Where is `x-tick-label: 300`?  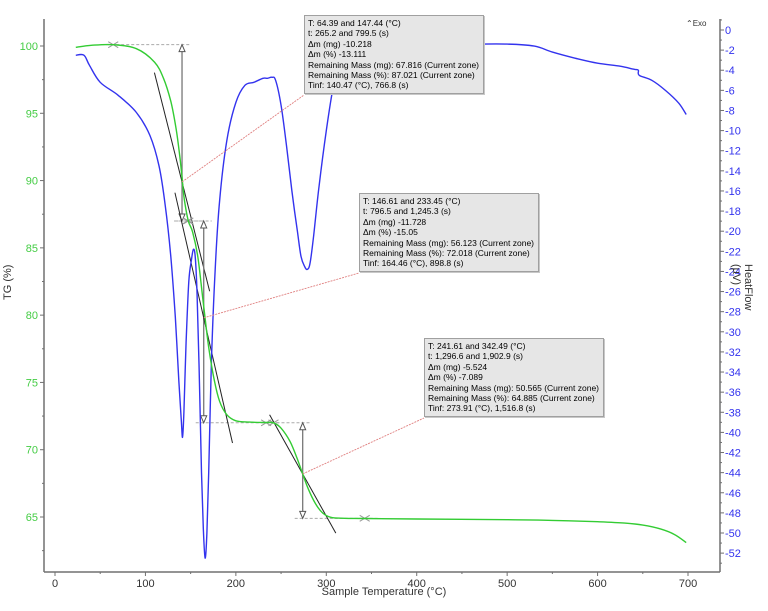
x-tick-label: 300 is located at coordinates (326, 584).